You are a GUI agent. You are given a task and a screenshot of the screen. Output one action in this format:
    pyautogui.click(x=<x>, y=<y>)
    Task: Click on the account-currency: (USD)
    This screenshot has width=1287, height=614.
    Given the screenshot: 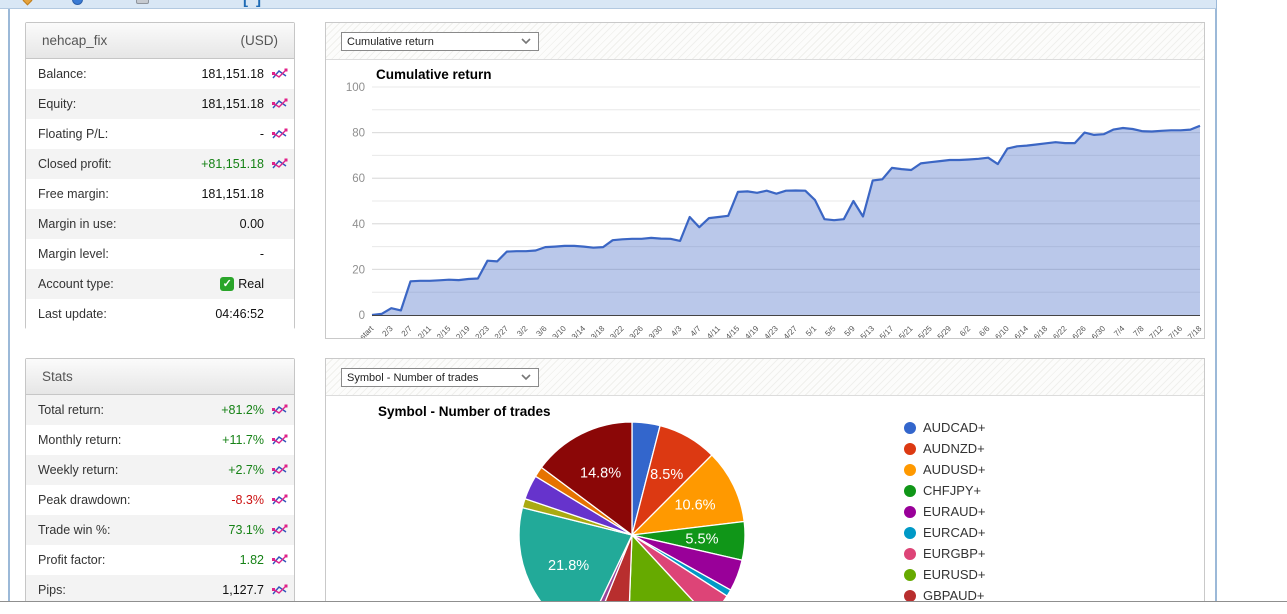 What is the action you would take?
    pyautogui.click(x=259, y=40)
    